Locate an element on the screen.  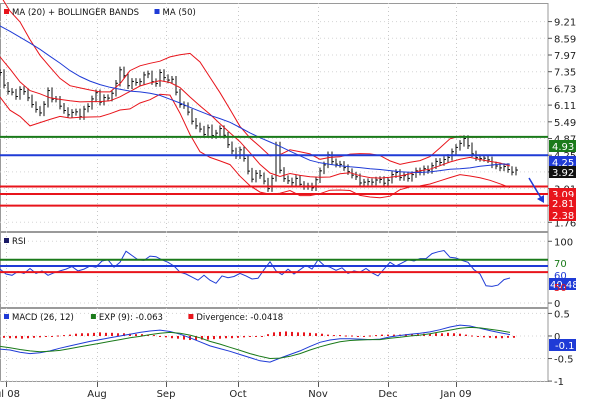
legend-label: RSI is located at coordinates (19, 242).